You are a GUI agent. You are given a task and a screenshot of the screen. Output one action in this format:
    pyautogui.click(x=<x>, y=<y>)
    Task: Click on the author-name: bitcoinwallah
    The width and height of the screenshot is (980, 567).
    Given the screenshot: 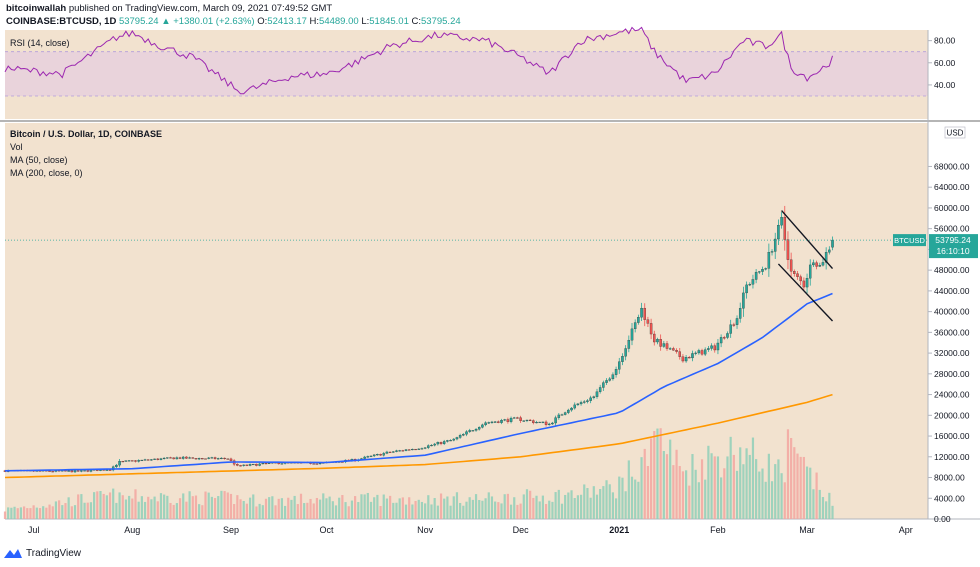 What is the action you would take?
    pyautogui.click(x=36, y=8)
    